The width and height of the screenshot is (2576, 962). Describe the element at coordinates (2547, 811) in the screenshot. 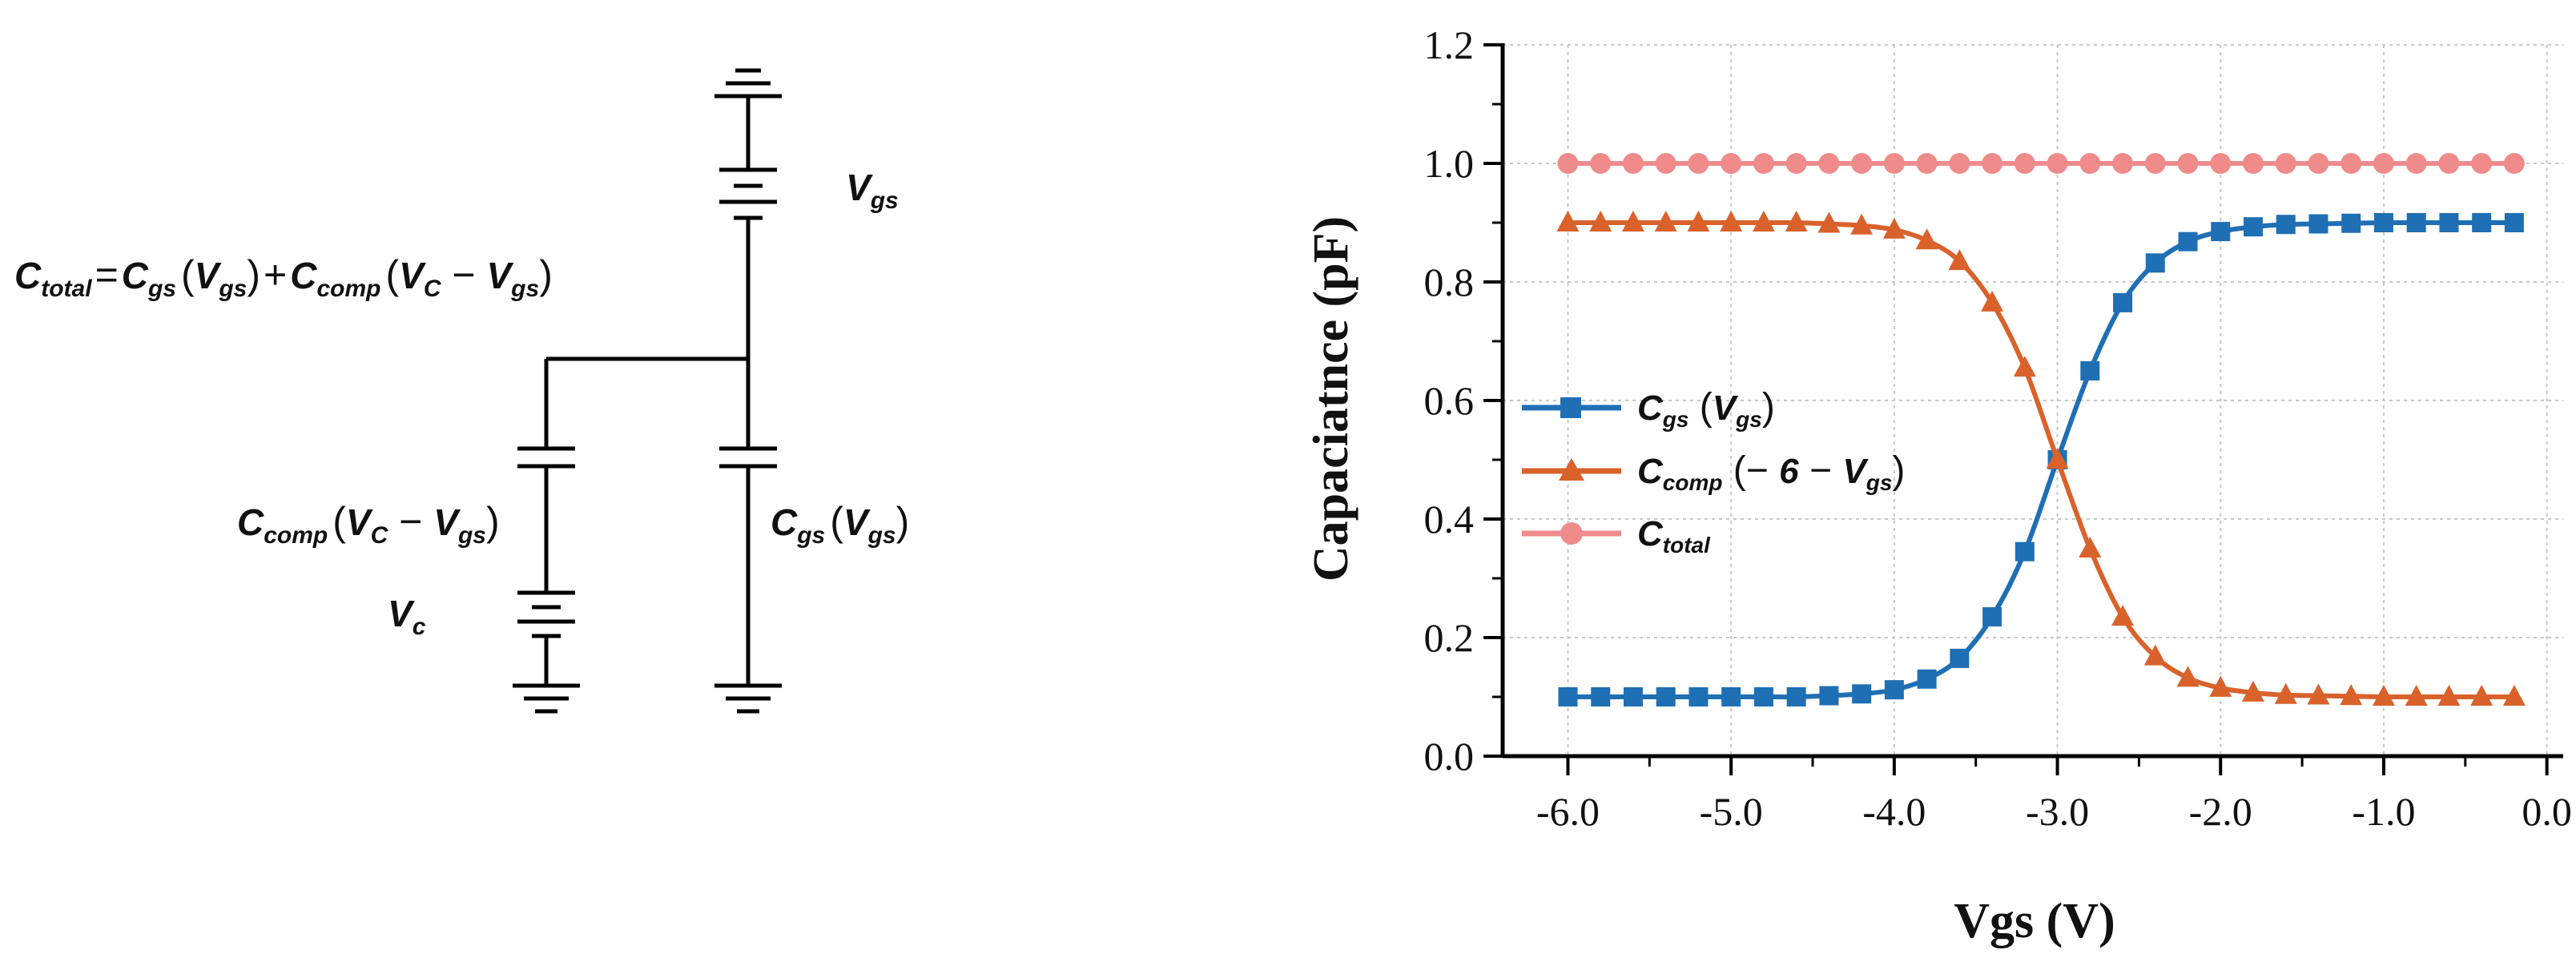

I see `x-tick-label: 0.0` at that location.